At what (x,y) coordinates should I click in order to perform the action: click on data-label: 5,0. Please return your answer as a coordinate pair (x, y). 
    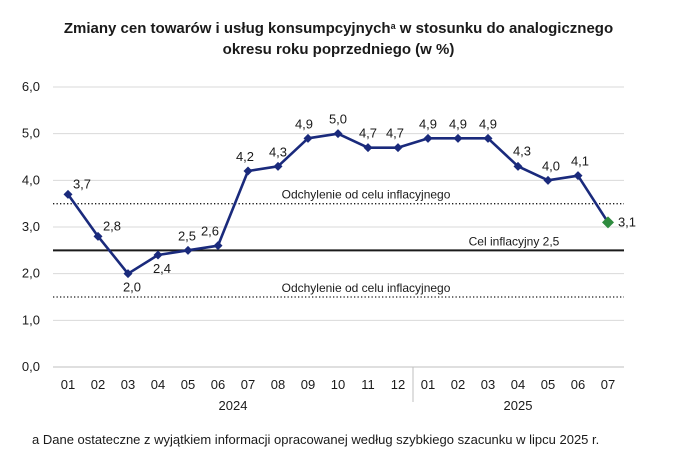
    Looking at the image, I should click on (338, 119).